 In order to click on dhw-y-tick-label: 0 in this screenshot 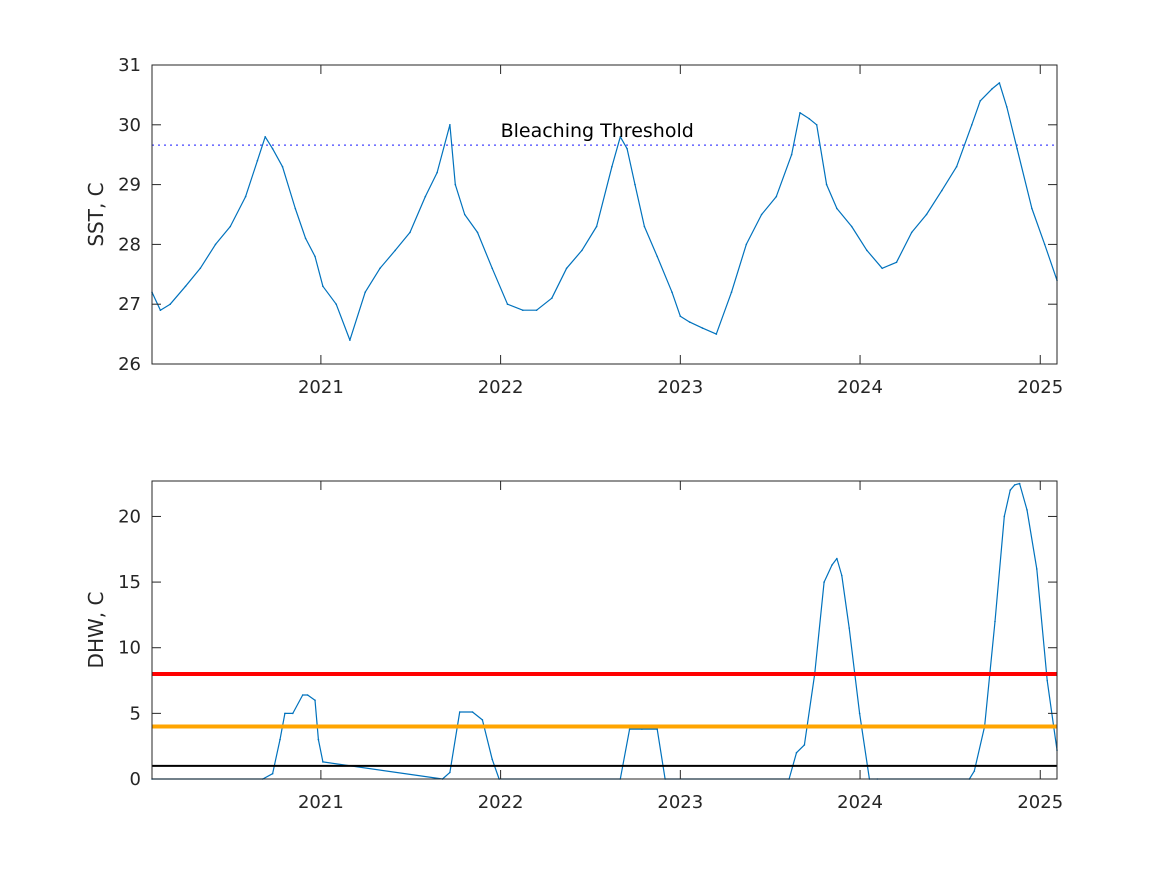, I will do `click(135, 779)`.